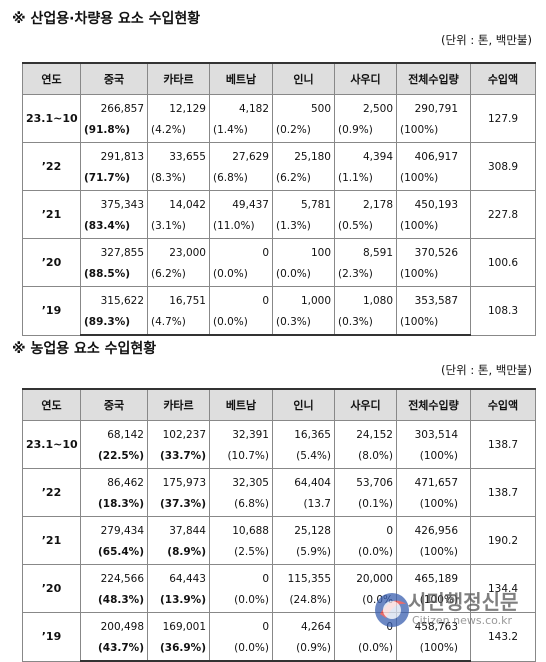 Image resolution: width=546 pixels, height=662 pixels. I want to click on year-cell: 23.1~10, so click(51, 118).